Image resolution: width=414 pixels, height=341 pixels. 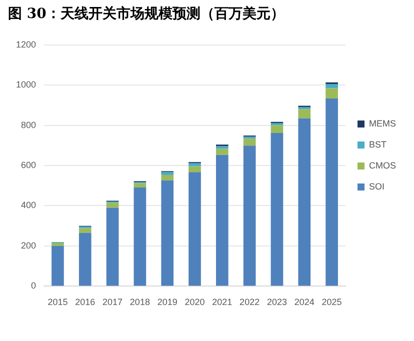 I want to click on x-tick-label: 2025, so click(x=332, y=302).